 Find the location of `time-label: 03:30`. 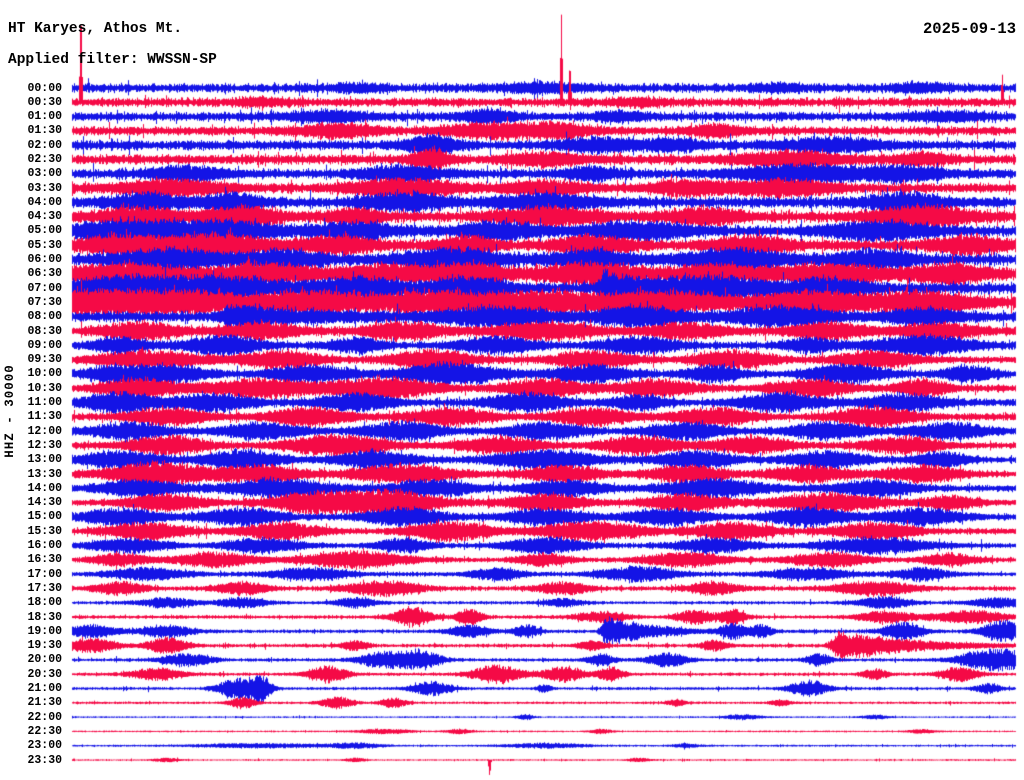

time-label: 03:30 is located at coordinates (44, 188).